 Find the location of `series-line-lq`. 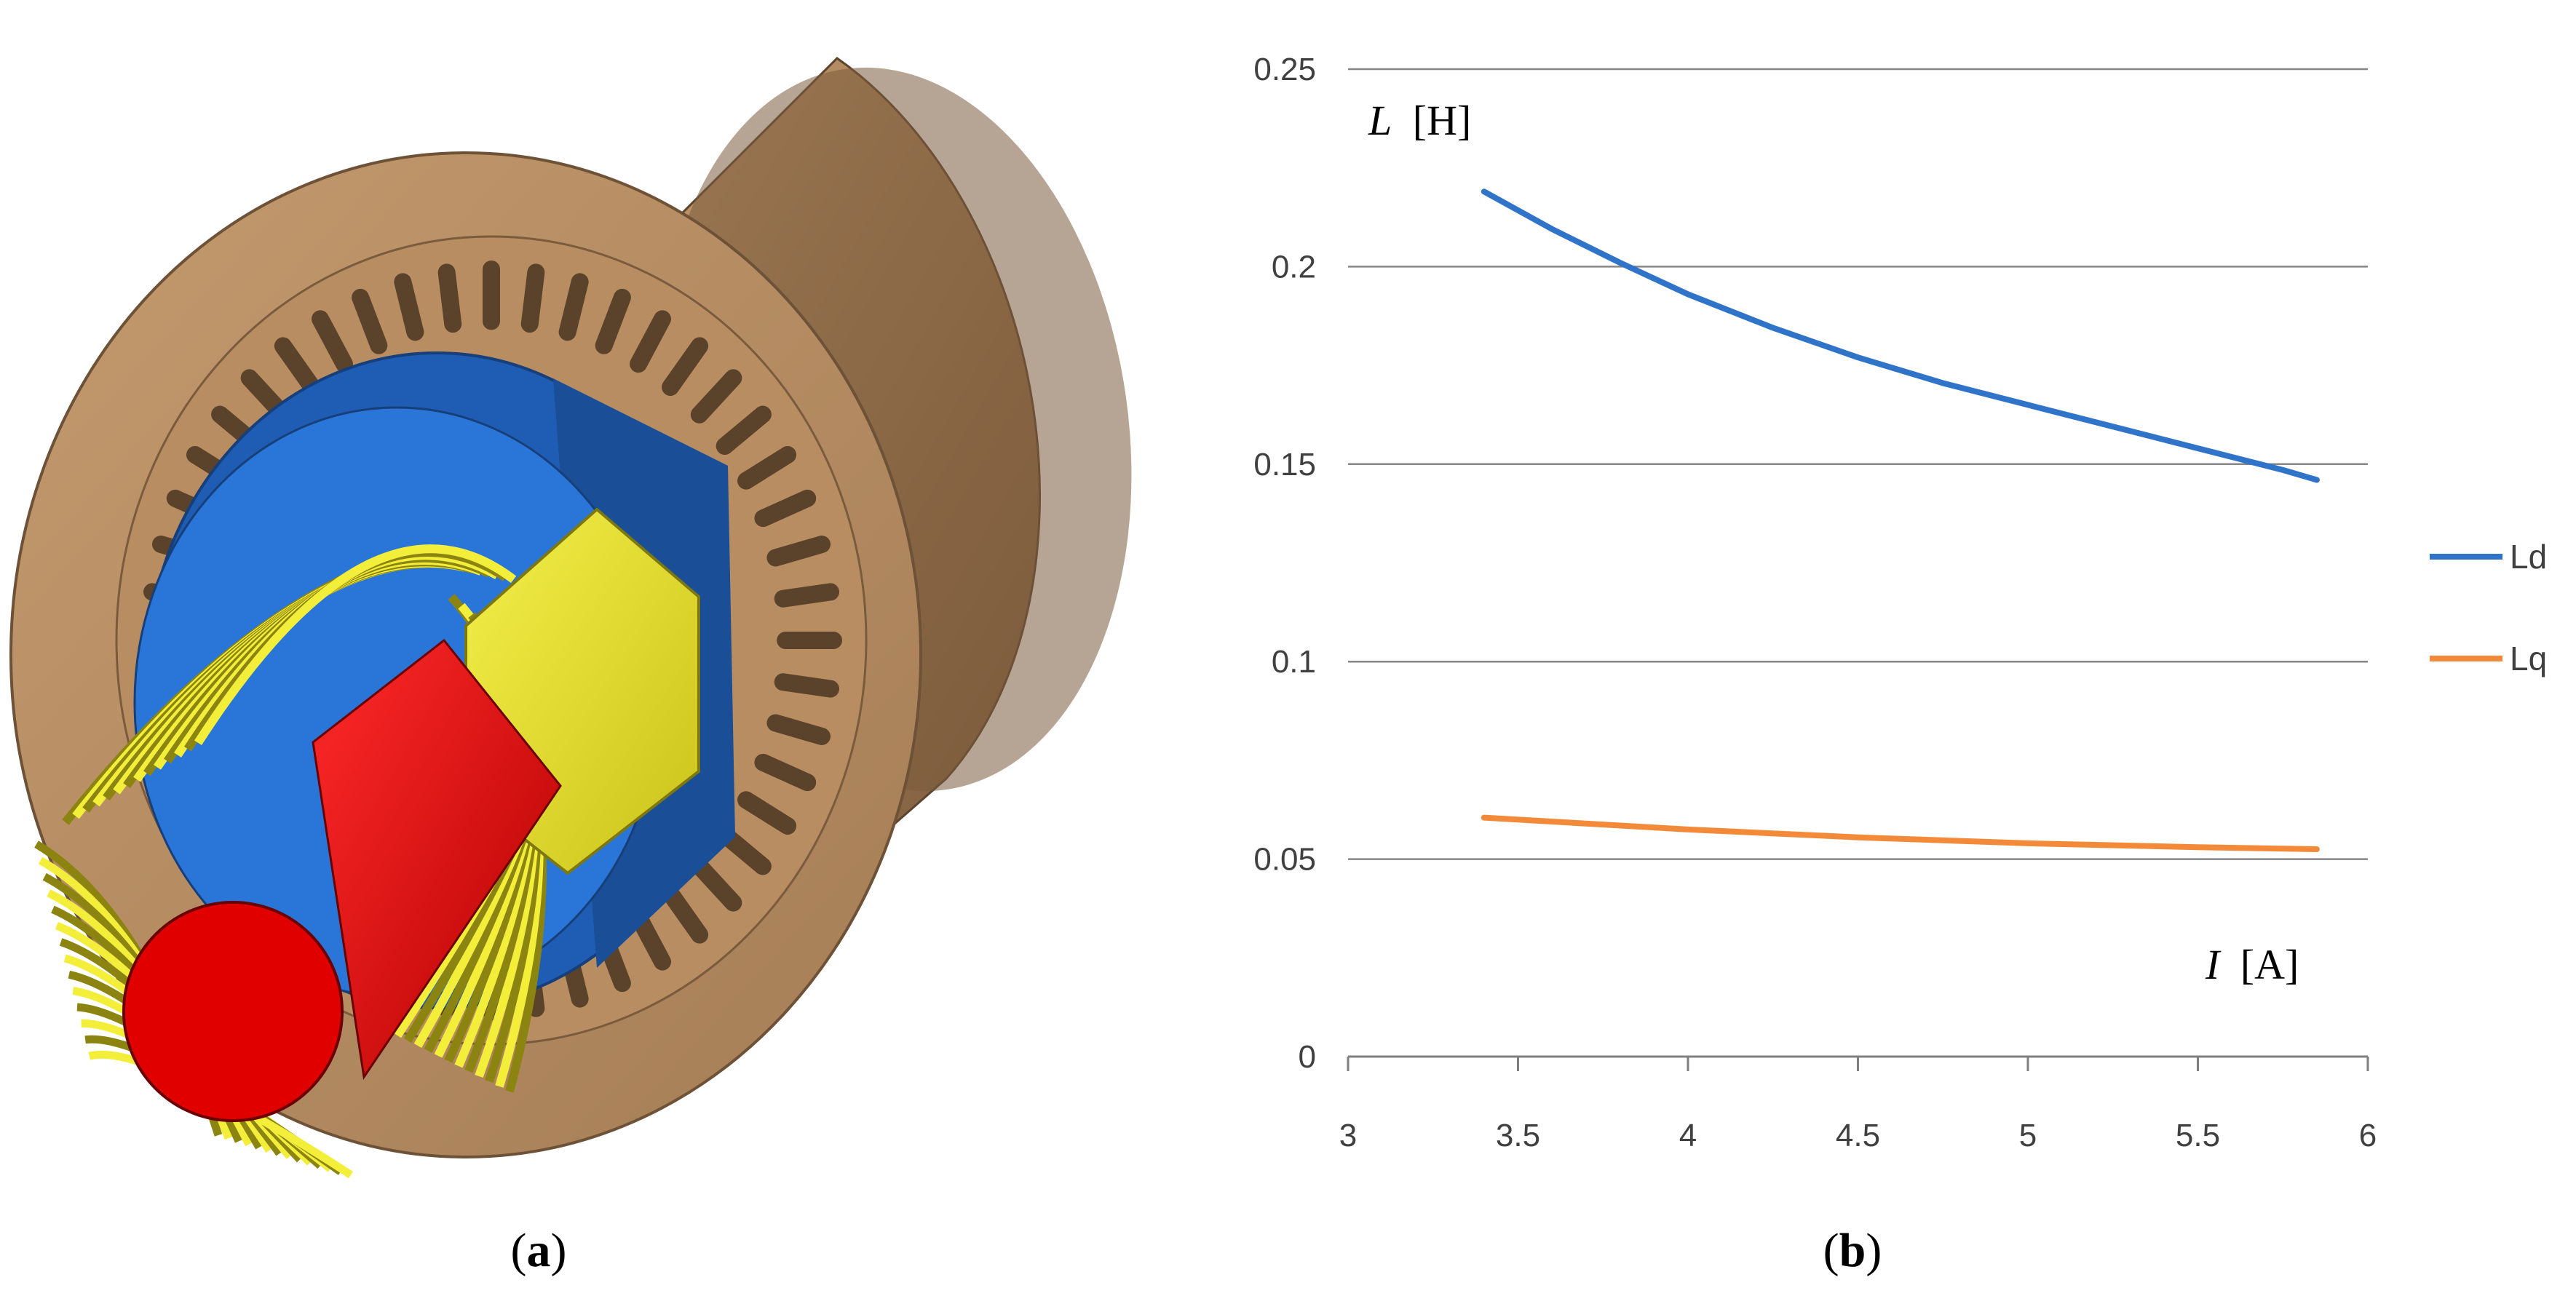

series-line-lq is located at coordinates (1900, 833).